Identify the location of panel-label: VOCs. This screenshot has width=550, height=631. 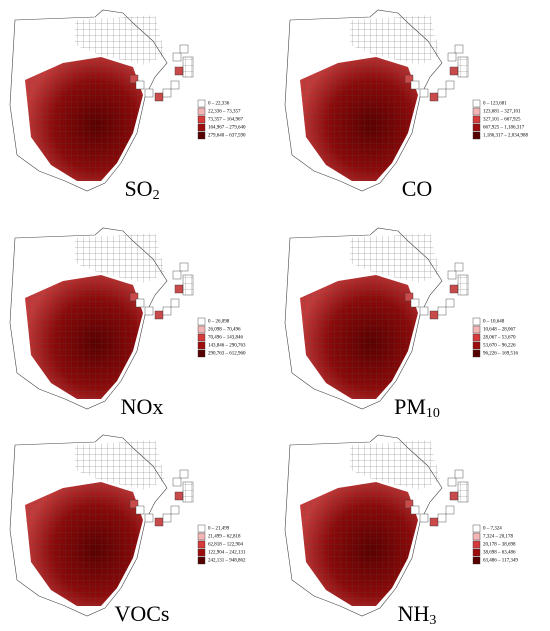
(141, 613).